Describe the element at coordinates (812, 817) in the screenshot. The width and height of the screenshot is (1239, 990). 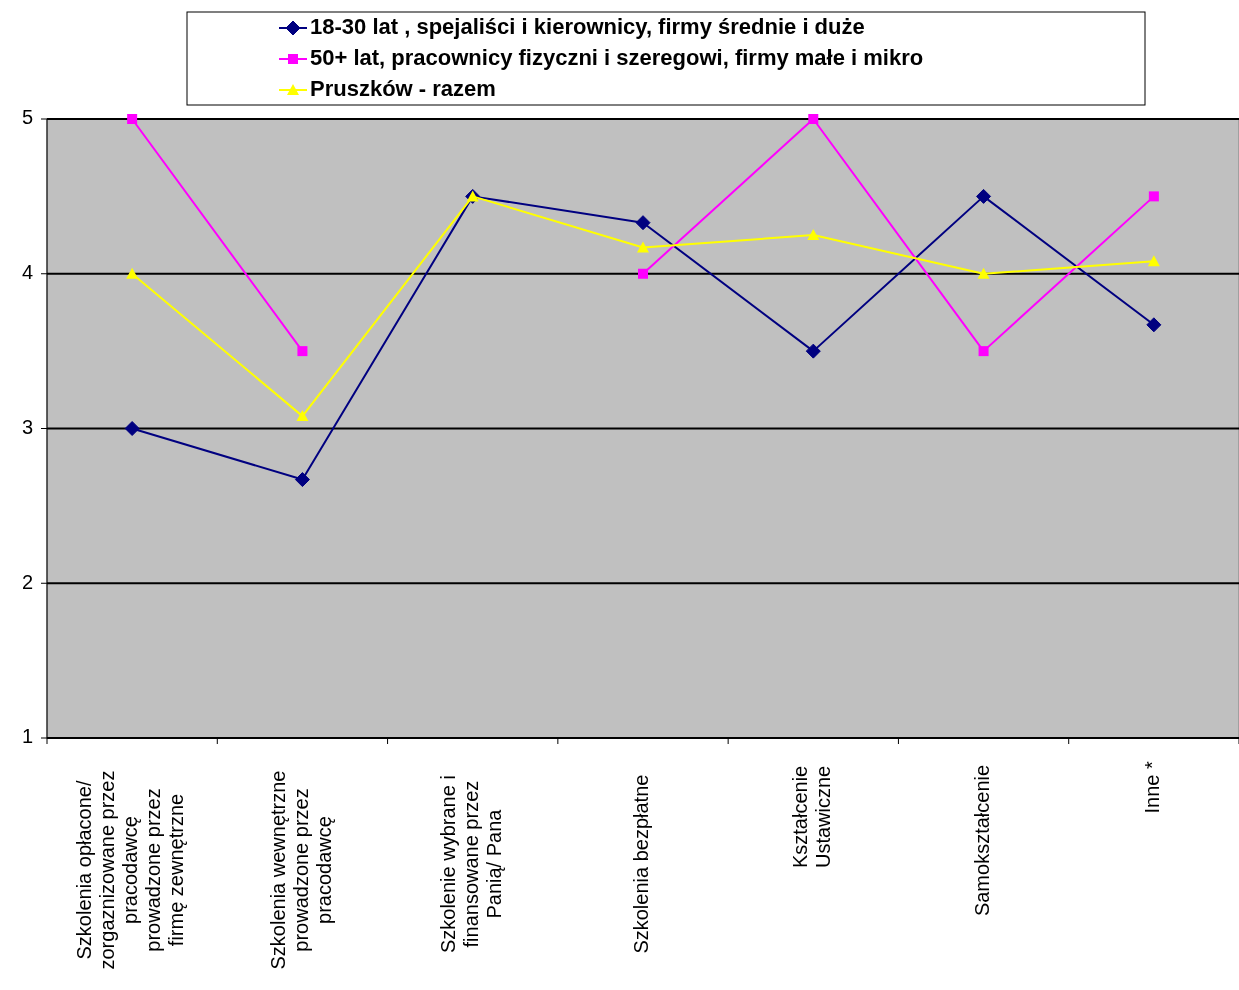
I see `x-tick-label: Kształcenie Ustawiczne` at that location.